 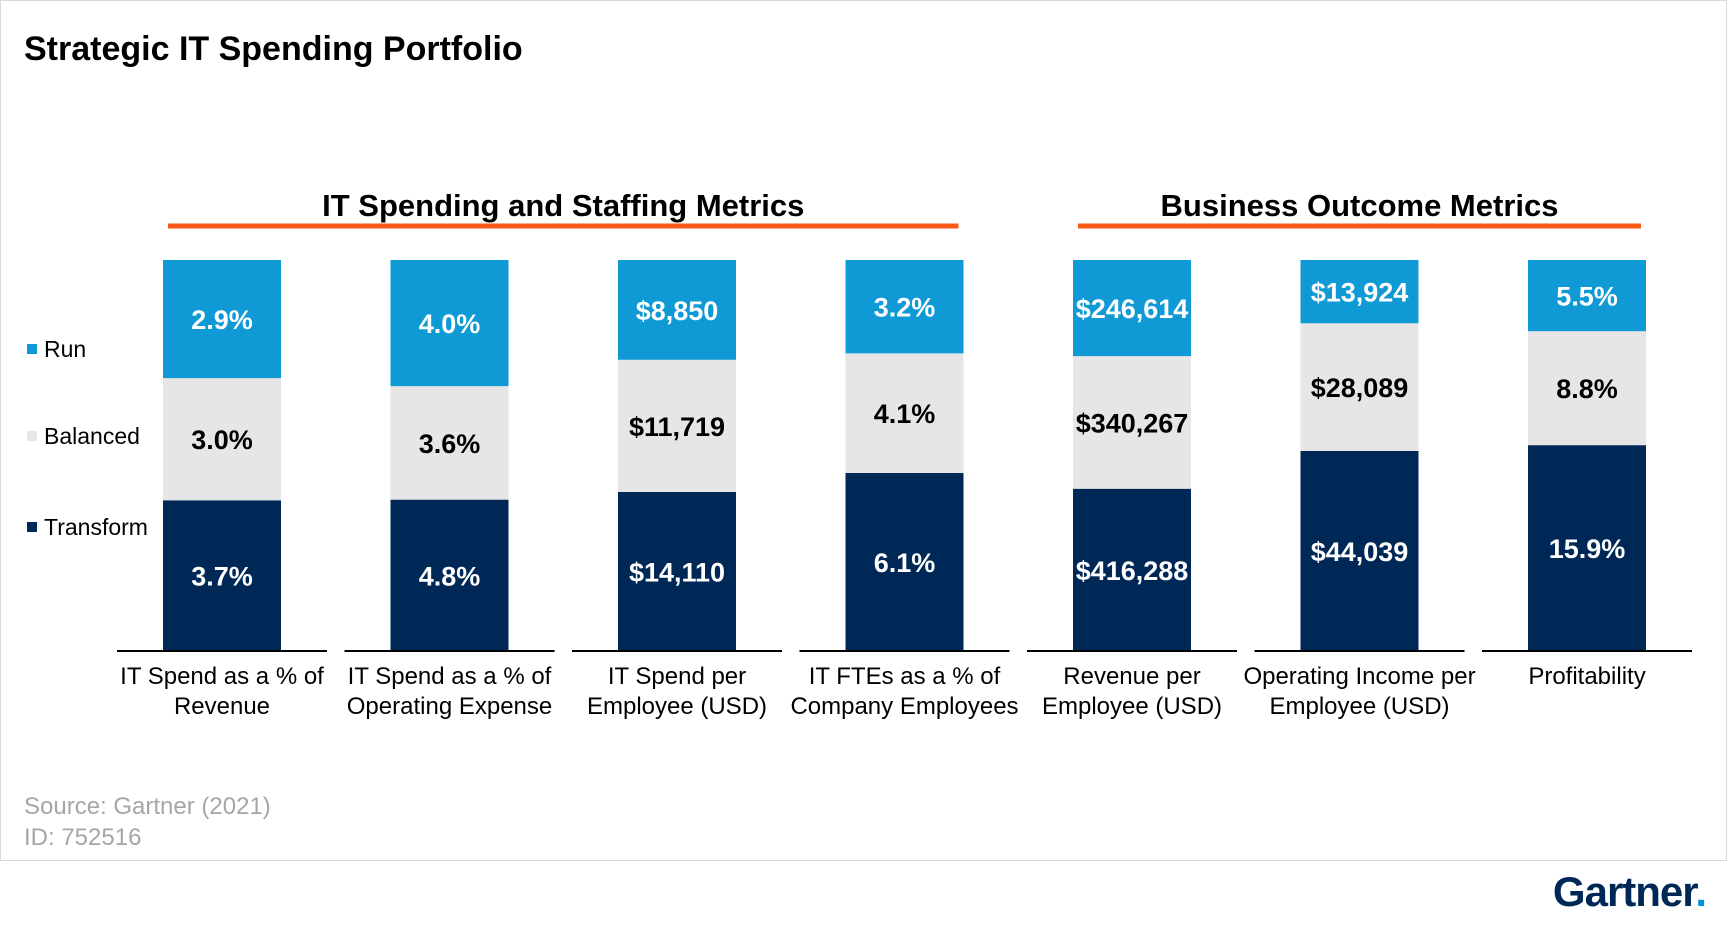 I want to click on data-label-run-3: $8,850, so click(x=677, y=311).